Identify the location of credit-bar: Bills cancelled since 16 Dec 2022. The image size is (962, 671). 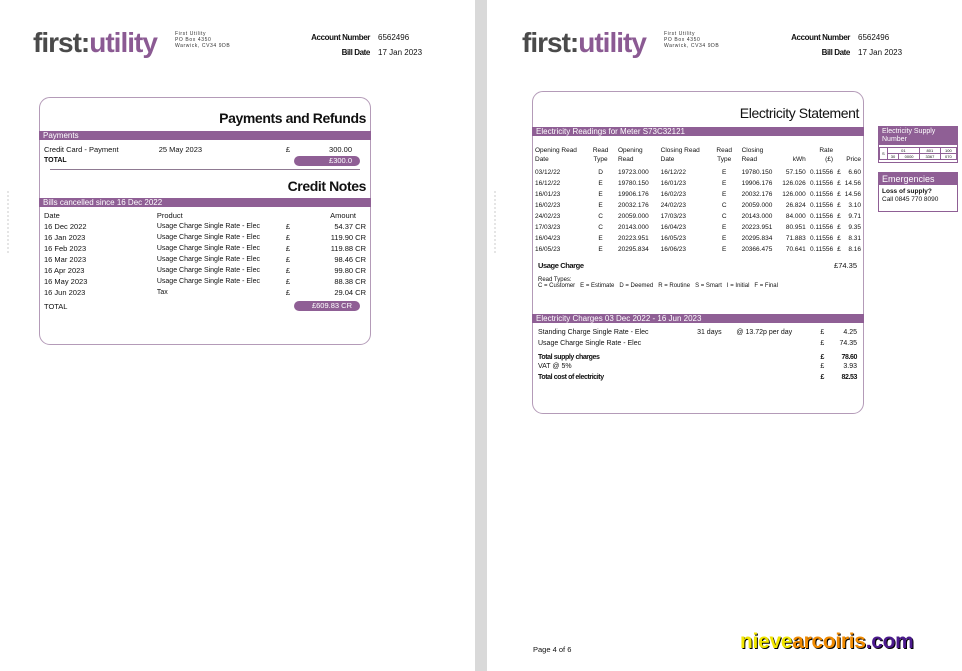
(205, 202).